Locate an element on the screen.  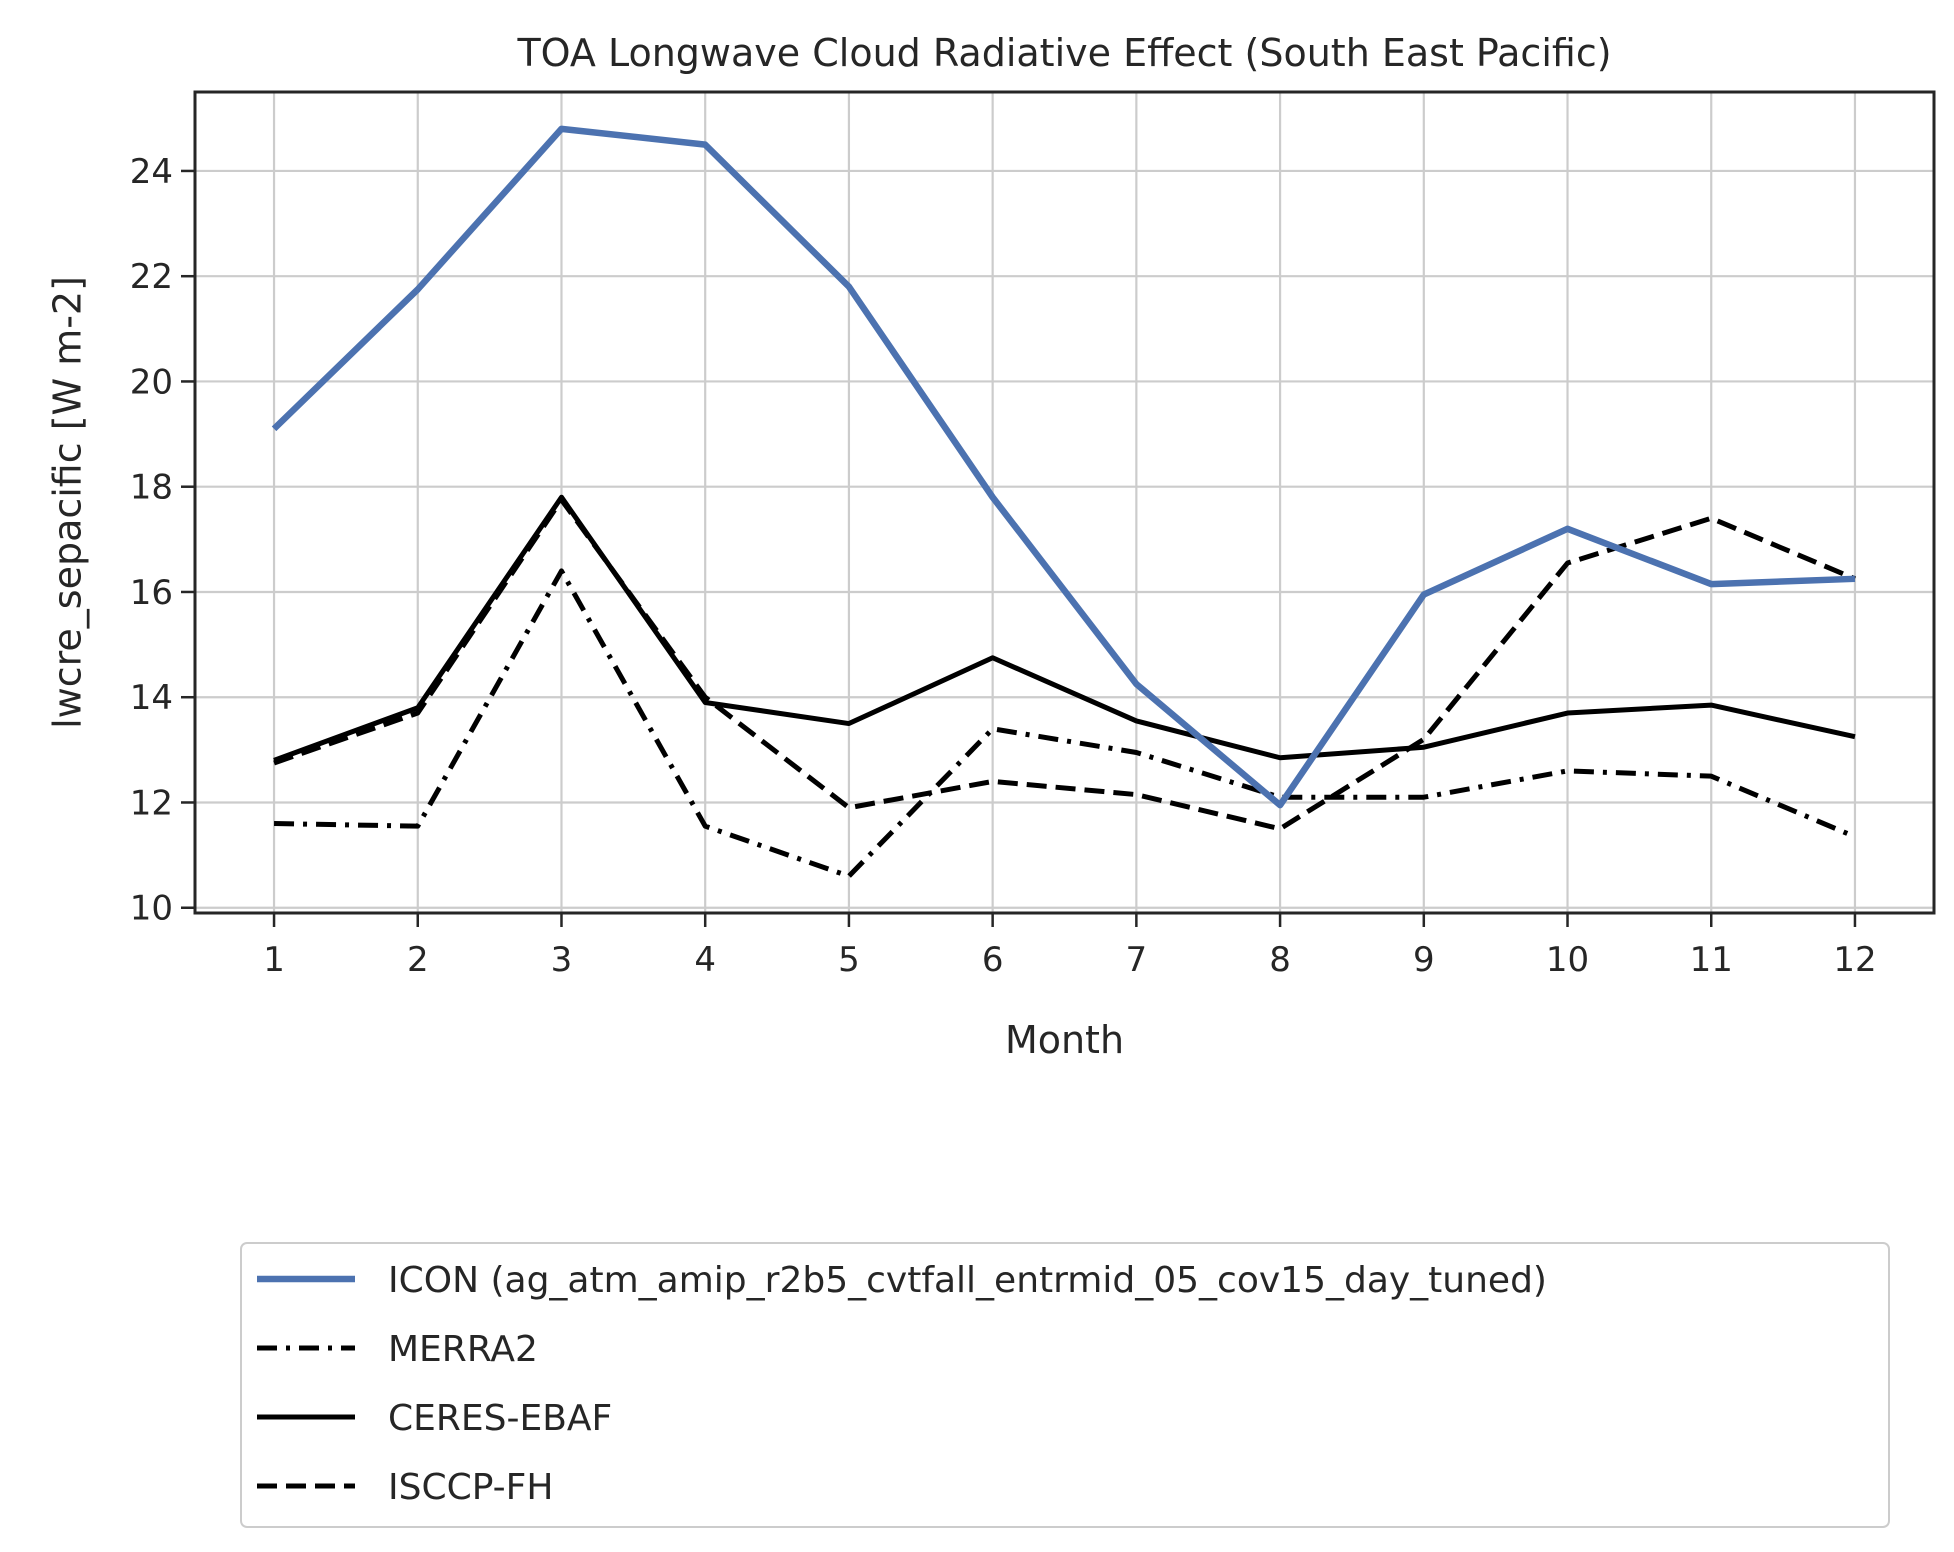
y-tick-label: 10 is located at coordinates (151, 909).